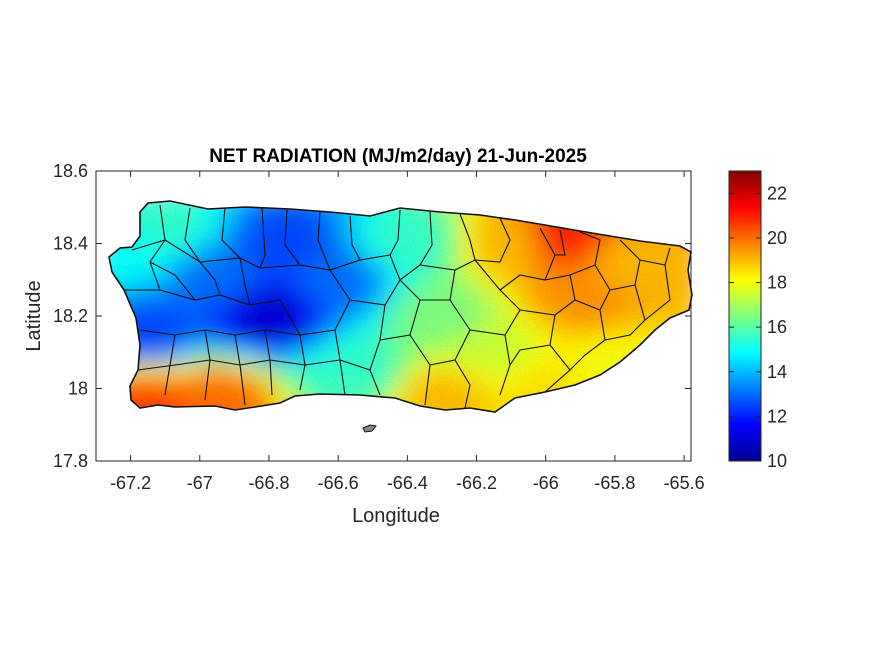 This screenshot has width=875, height=656. Describe the element at coordinates (777, 416) in the screenshot. I see `colorbar-tick-label: 12` at that location.